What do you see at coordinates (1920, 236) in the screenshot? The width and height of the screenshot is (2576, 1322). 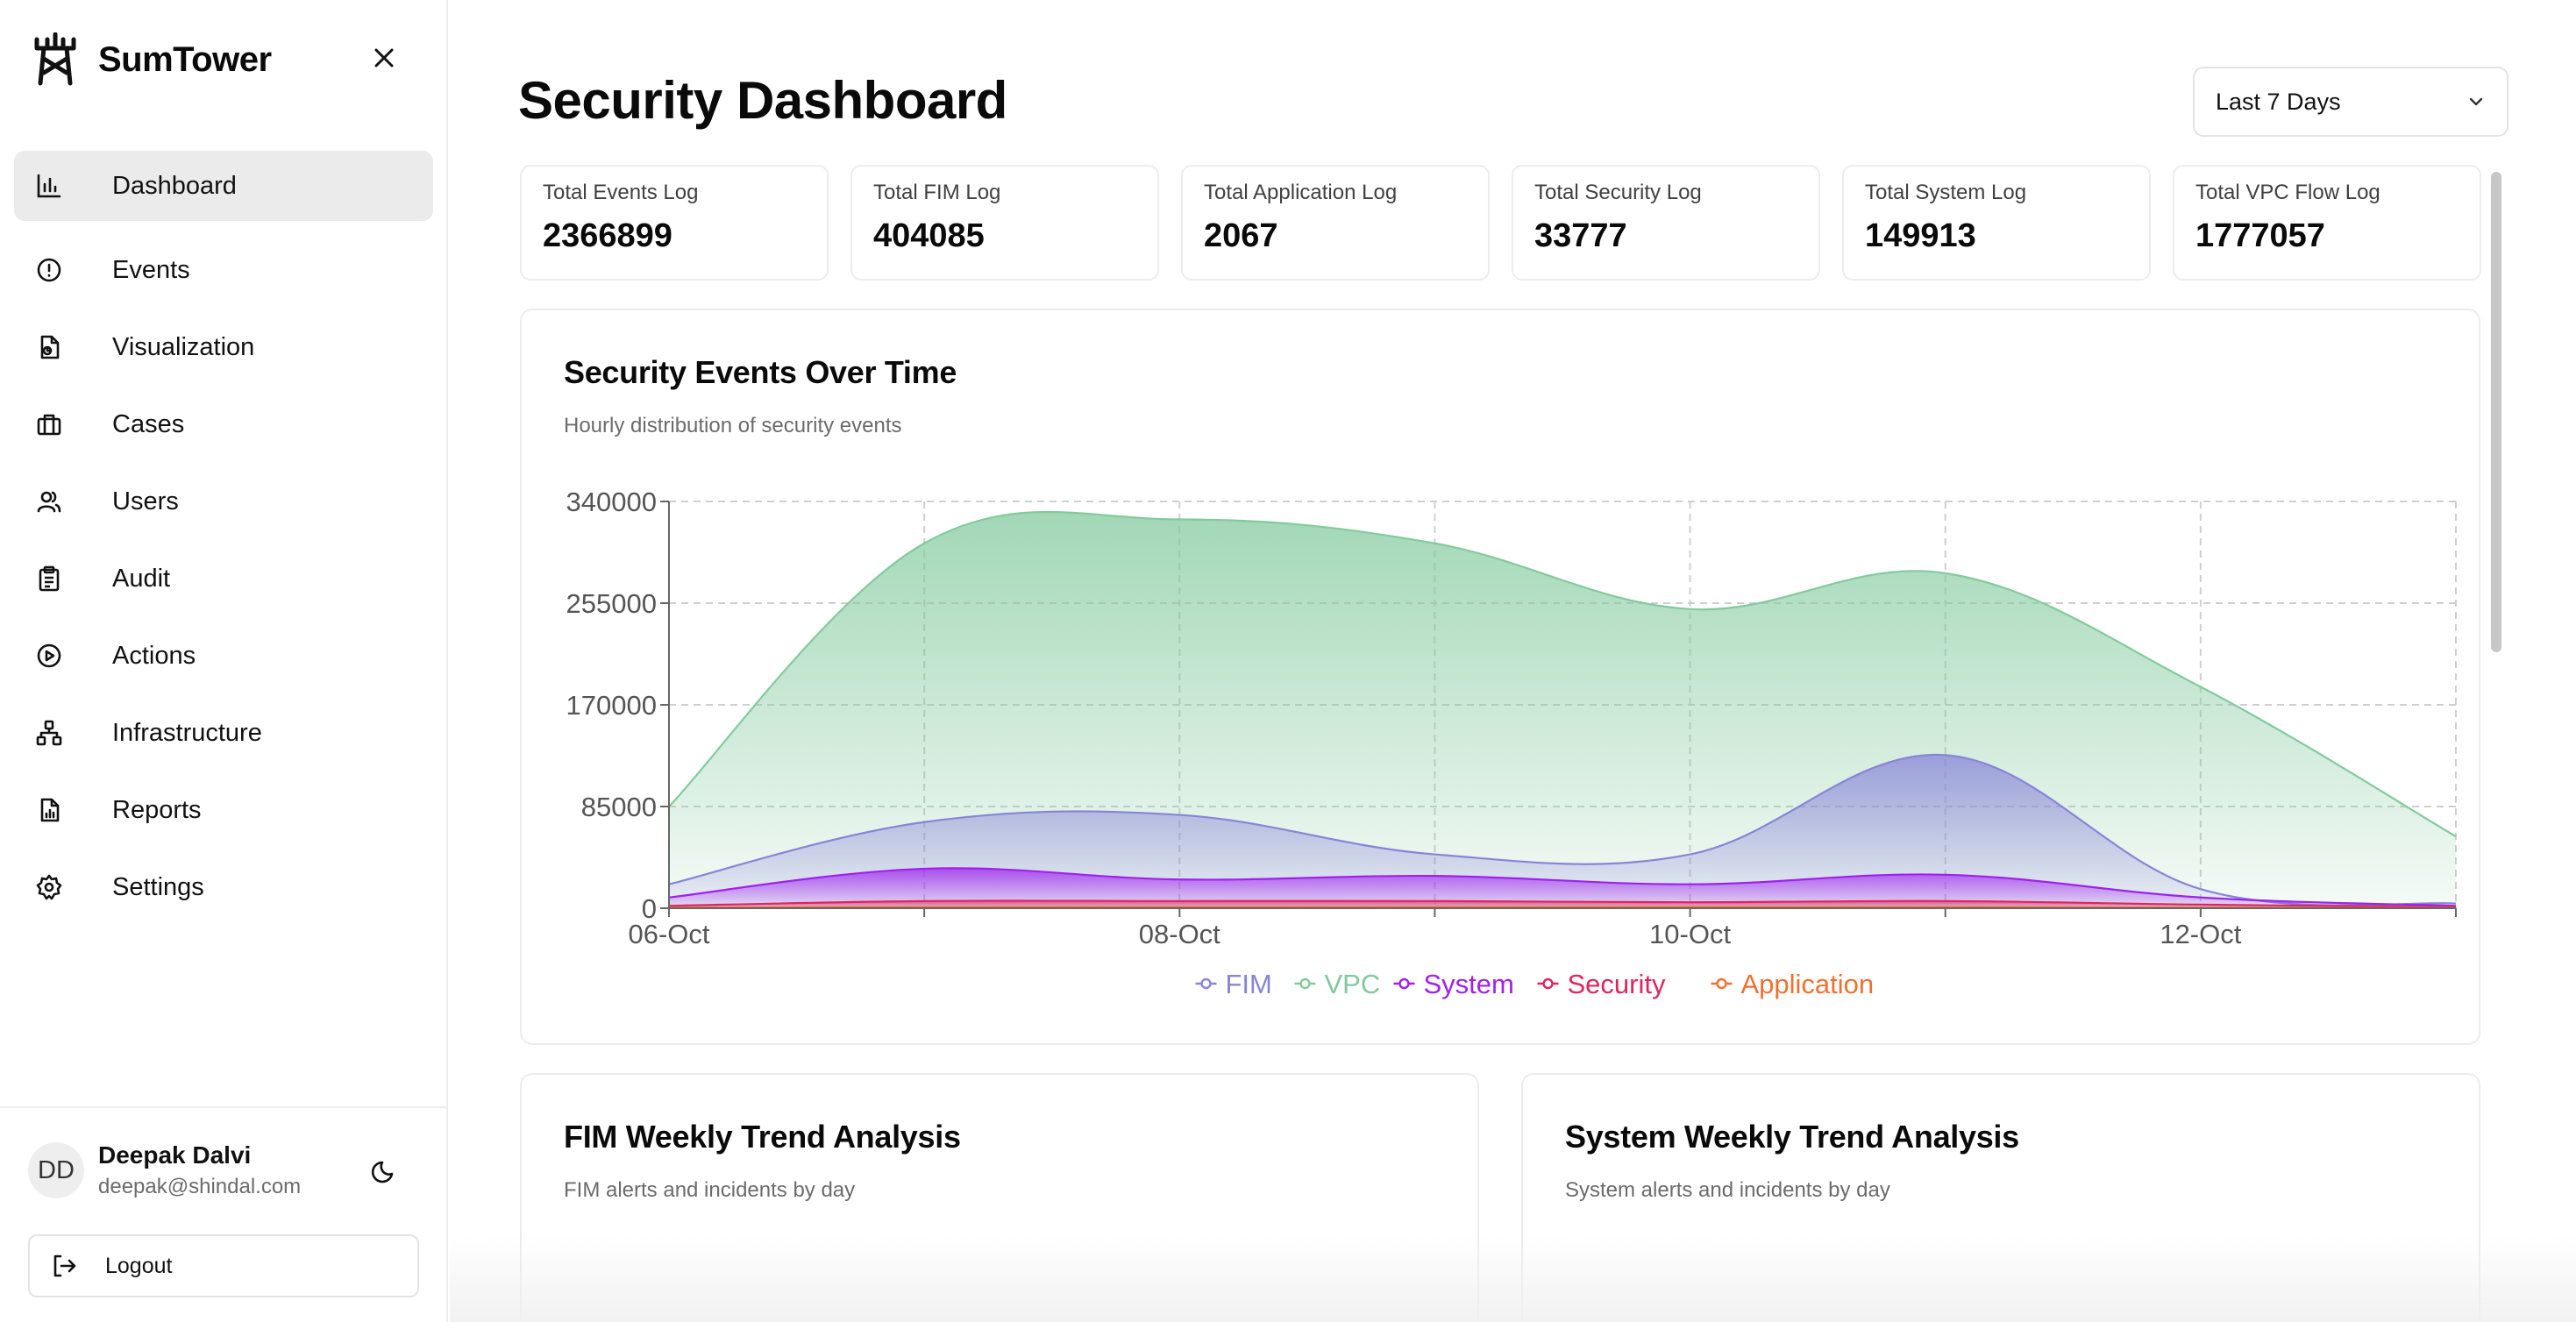 I see `stat-value: 149913` at bounding box center [1920, 236].